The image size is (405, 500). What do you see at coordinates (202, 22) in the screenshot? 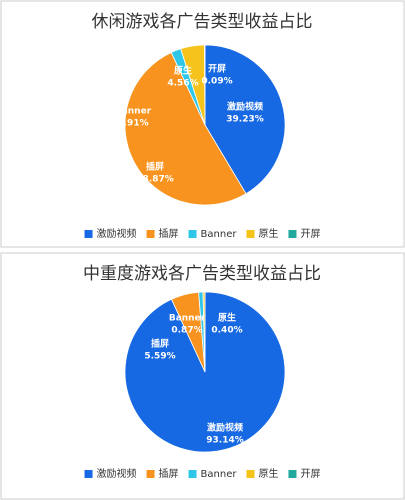
I see `chart-title: 休闲游戏各广告类型收益占比` at bounding box center [202, 22].